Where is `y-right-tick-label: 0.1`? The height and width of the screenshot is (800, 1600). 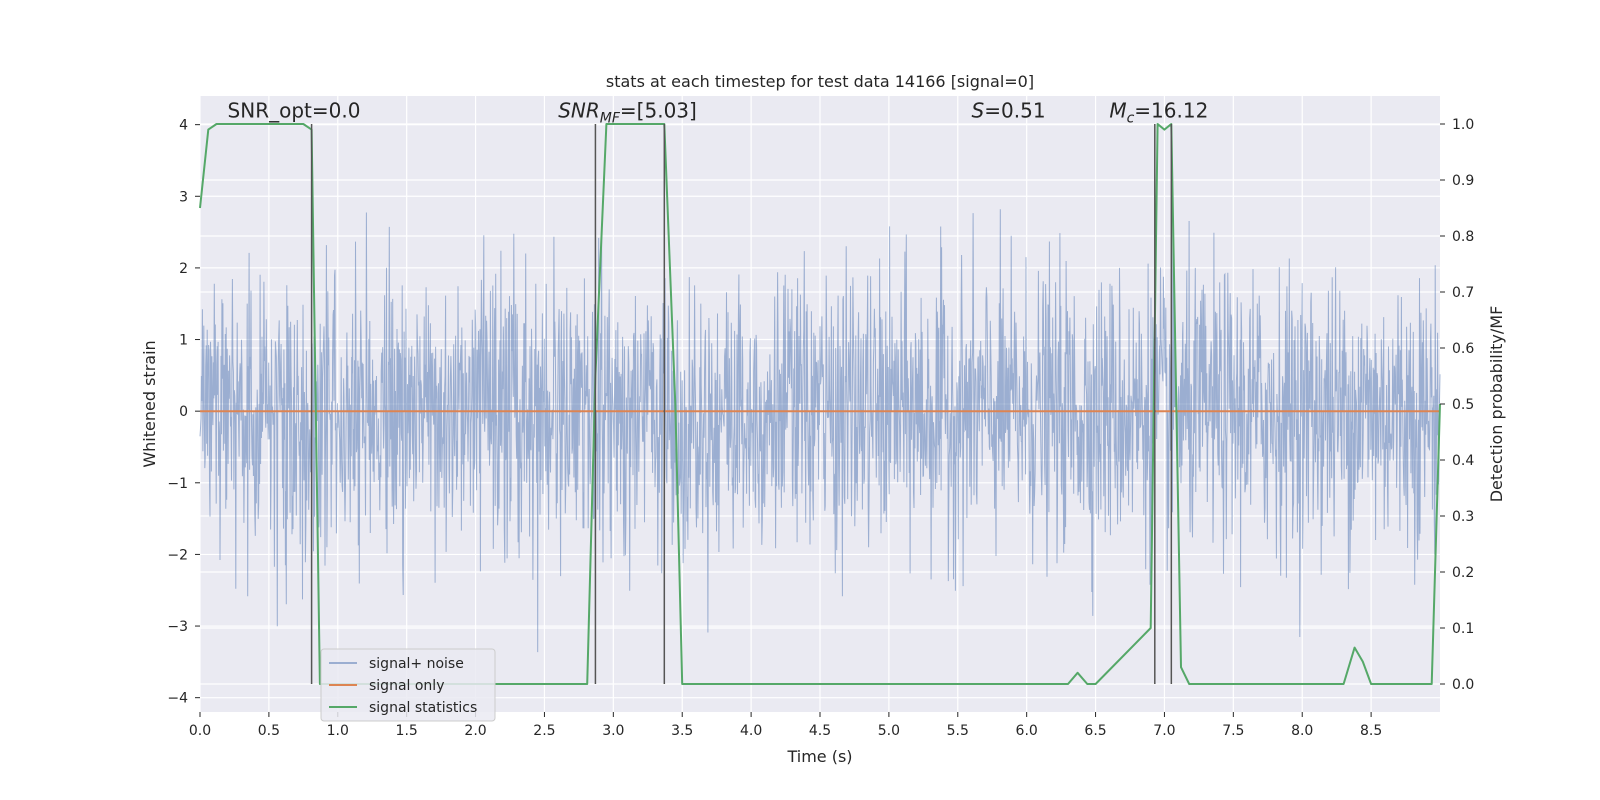 y-right-tick-label: 0.1 is located at coordinates (1463, 629).